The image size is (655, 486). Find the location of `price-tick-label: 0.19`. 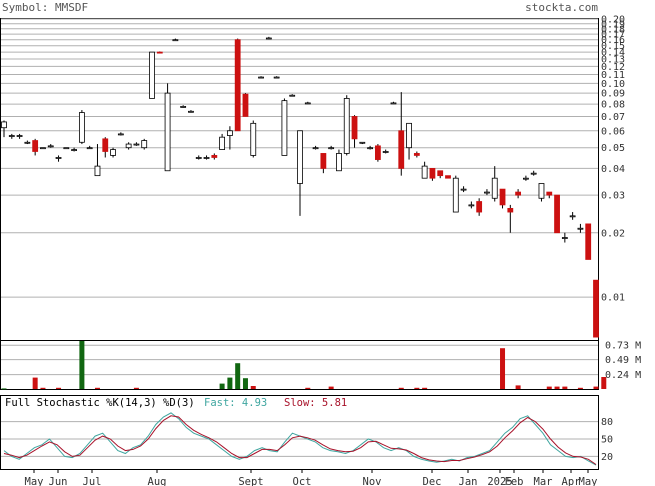

price-tick-label: 0.19 is located at coordinates (613, 24).